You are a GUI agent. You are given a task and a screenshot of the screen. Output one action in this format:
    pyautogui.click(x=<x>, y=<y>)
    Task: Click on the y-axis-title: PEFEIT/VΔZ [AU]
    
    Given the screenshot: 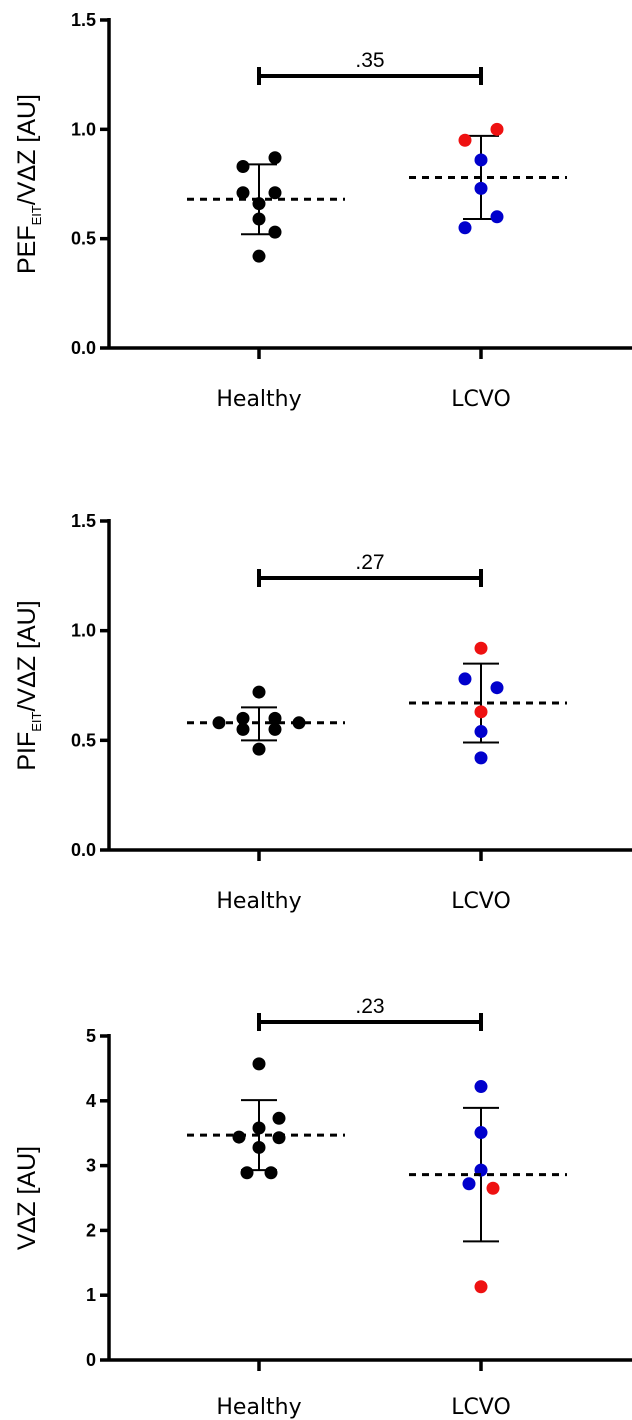 What is the action you would take?
    pyautogui.click(x=28, y=184)
    